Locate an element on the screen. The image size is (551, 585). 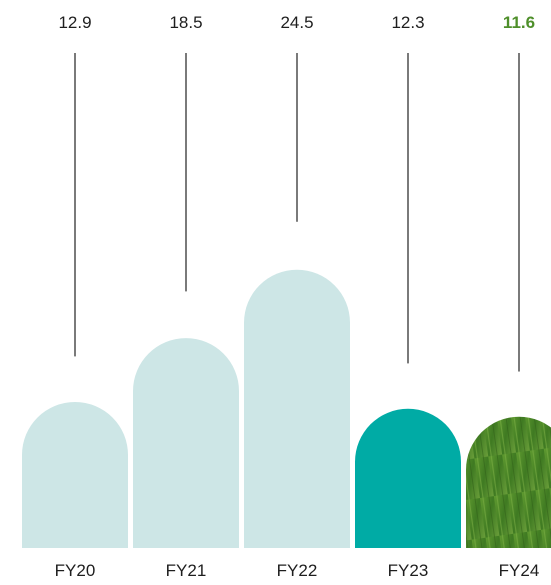
bar-fy22 is located at coordinates (297, 408).